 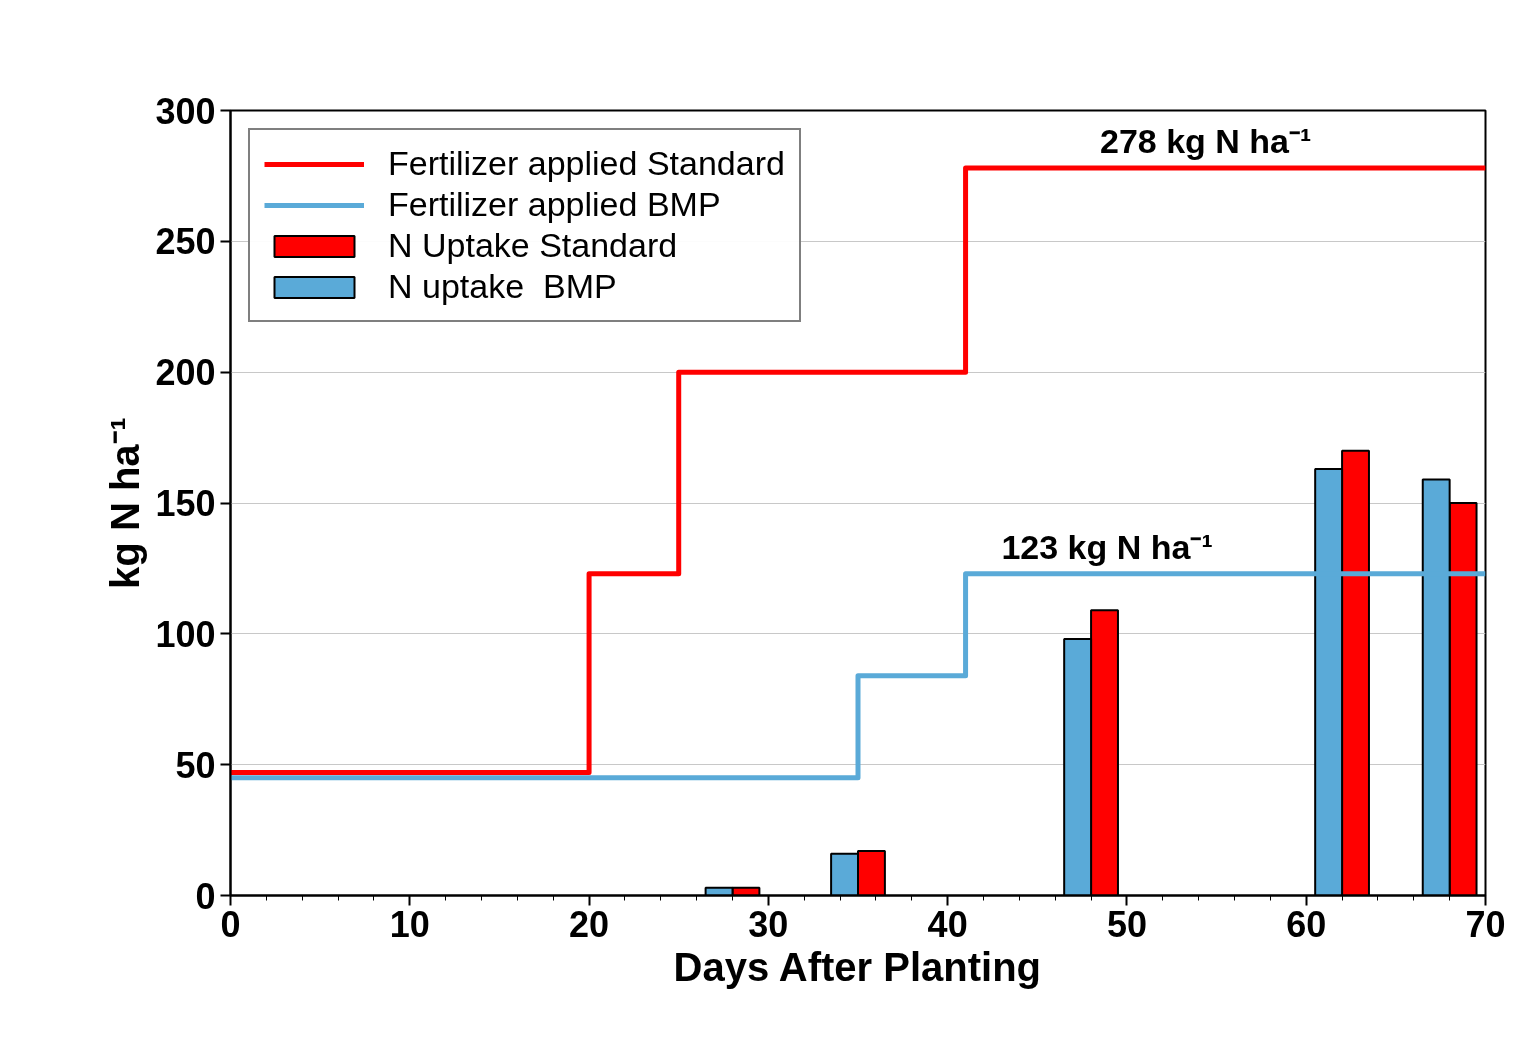 I want to click on x-tick-label: 70, so click(x=1485, y=924).